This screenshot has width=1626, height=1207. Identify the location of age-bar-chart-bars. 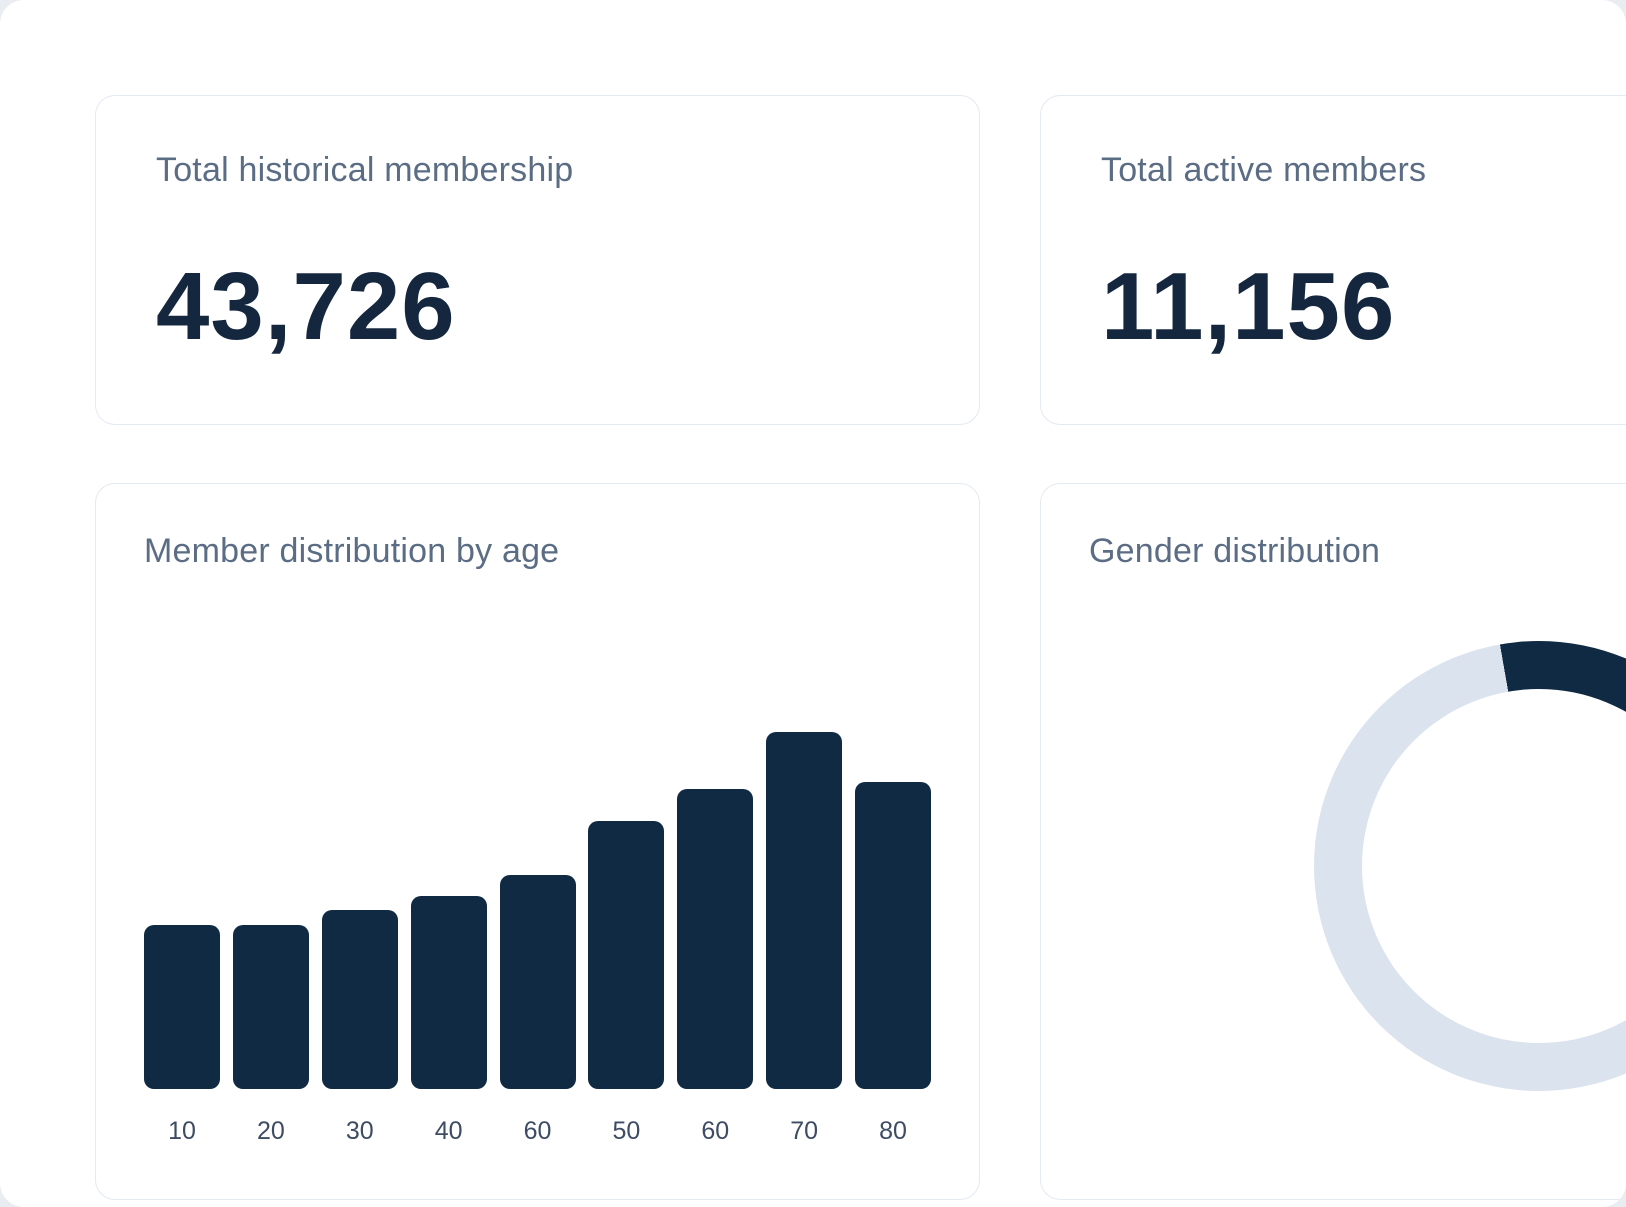
(537, 910).